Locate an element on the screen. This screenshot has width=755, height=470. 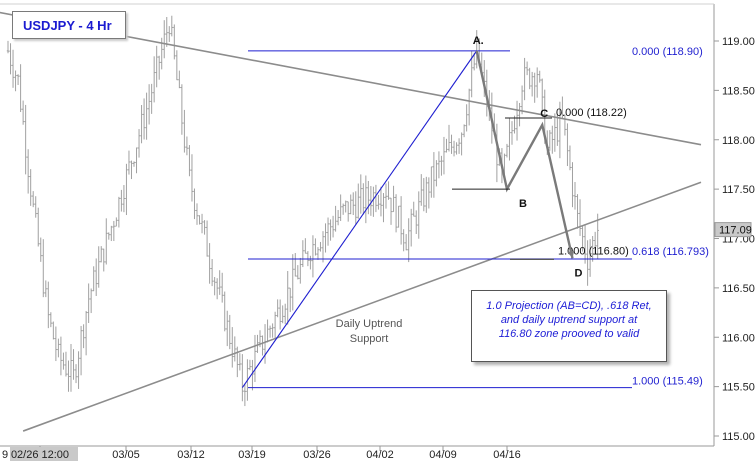
x-tick-label: 03/12 is located at coordinates (191, 455).